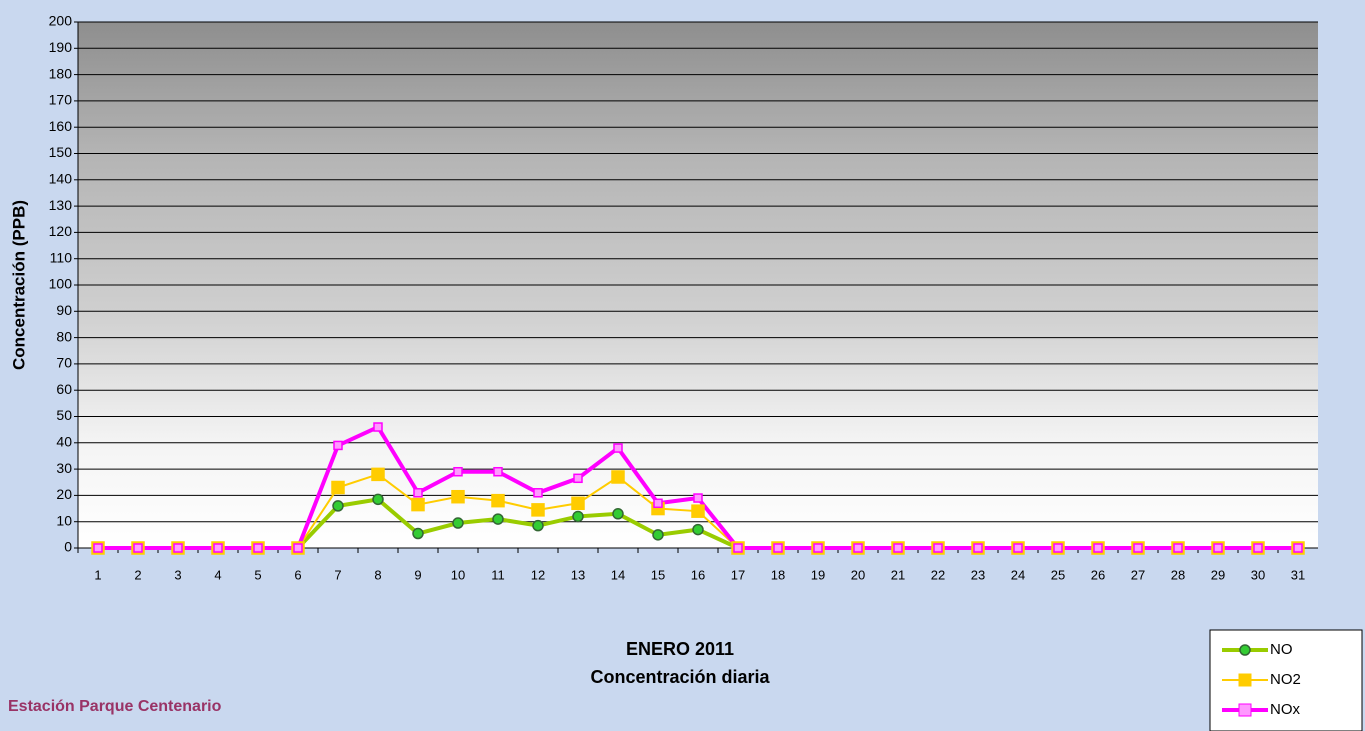  Describe the element at coordinates (377, 574) in the screenshot. I see `x-tick-label: 8` at that location.